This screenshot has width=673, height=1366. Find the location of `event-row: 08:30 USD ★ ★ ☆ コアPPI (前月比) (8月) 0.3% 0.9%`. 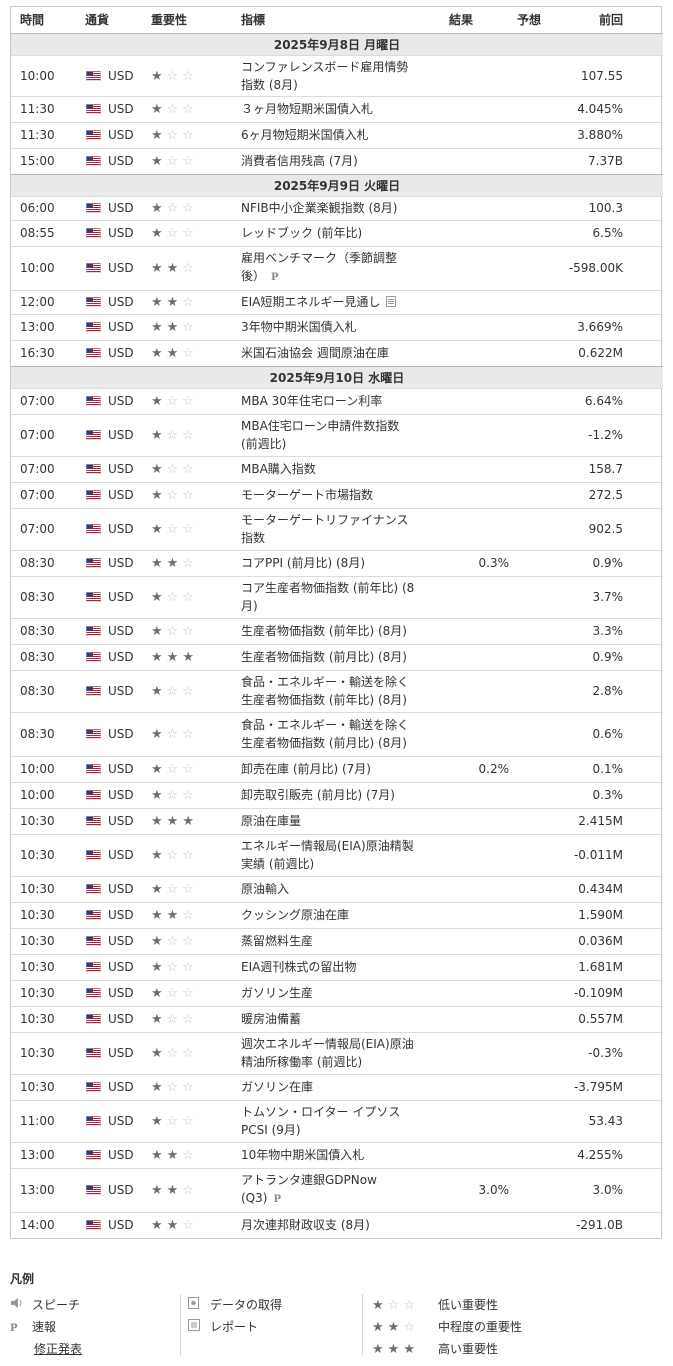

event-row: 08:30 USD ★ ★ ☆ コアPPI (前月比) (8月) 0.3% 0.9% is located at coordinates (337, 562).